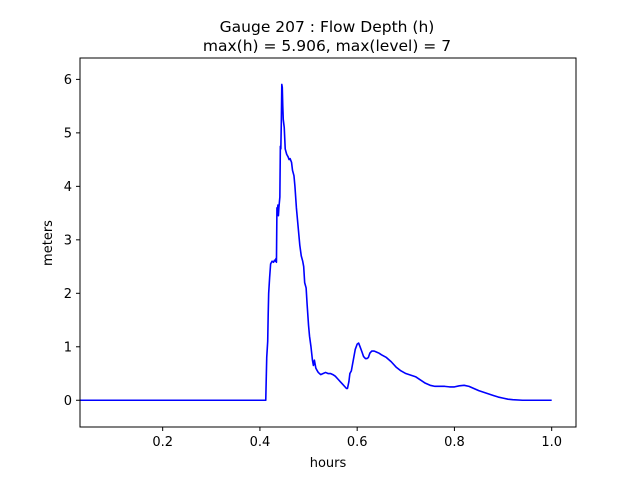 The image size is (640, 480). What do you see at coordinates (328, 463) in the screenshot?
I see `x-axis-label: hours` at bounding box center [328, 463].